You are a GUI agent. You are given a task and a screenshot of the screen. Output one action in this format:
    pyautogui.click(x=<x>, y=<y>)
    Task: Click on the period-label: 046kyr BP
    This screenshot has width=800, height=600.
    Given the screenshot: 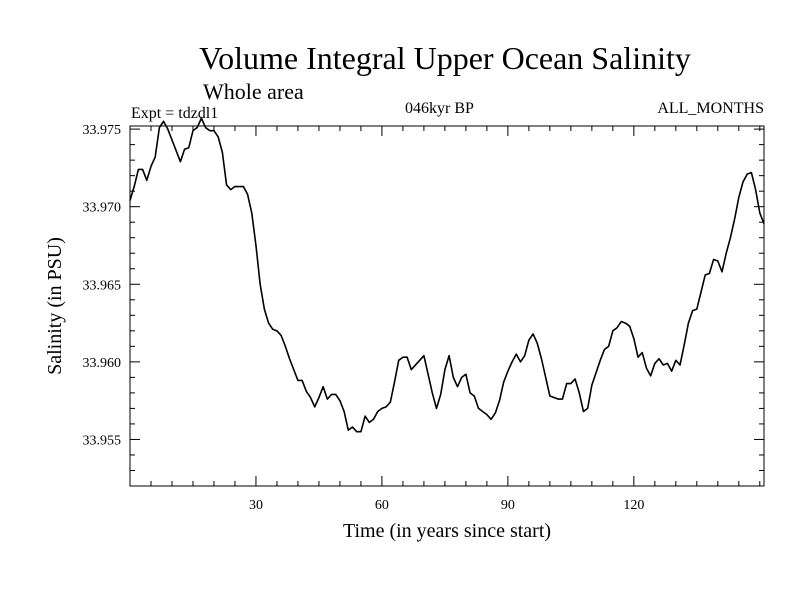 What is the action you would take?
    pyautogui.click(x=439, y=108)
    